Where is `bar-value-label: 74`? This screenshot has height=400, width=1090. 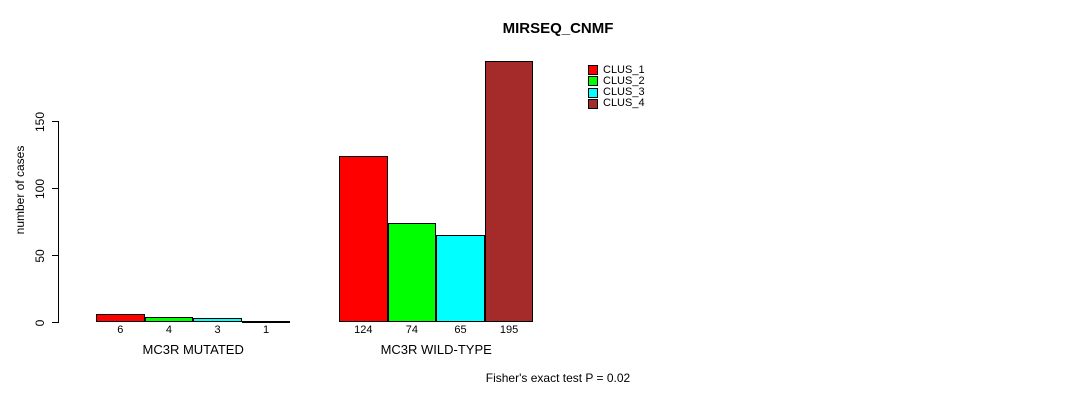
bar-value-label: 74 is located at coordinates (412, 330).